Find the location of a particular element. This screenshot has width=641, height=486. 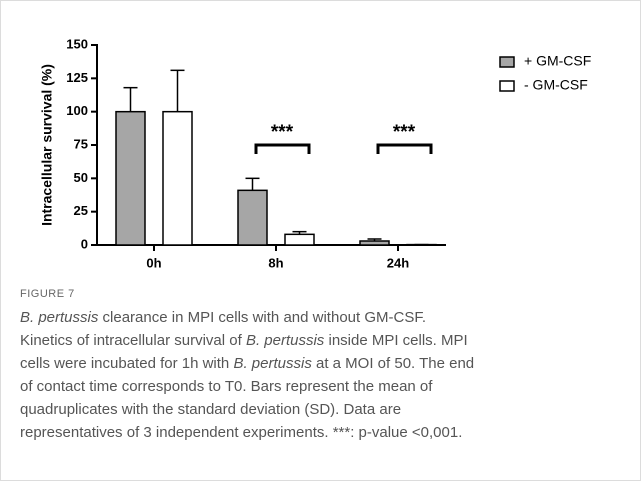

caption-text: inside MPI cells. MPI is located at coordinates (395, 340).